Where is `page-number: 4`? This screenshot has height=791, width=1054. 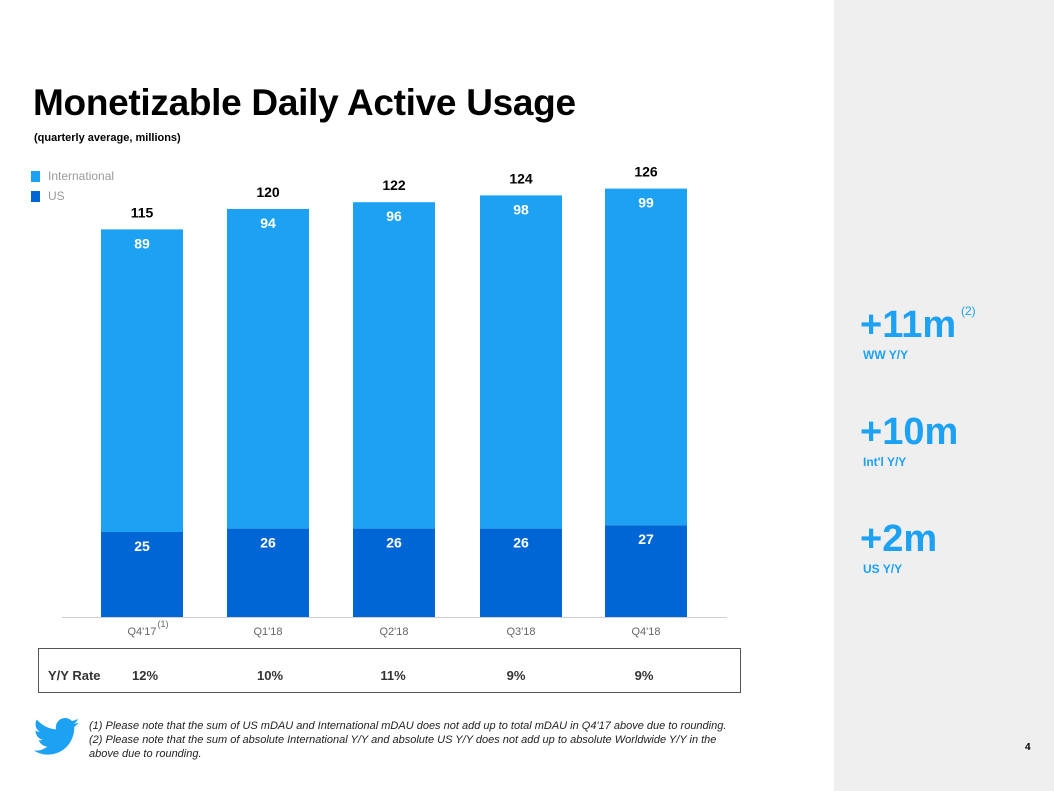 page-number: 4 is located at coordinates (1028, 747).